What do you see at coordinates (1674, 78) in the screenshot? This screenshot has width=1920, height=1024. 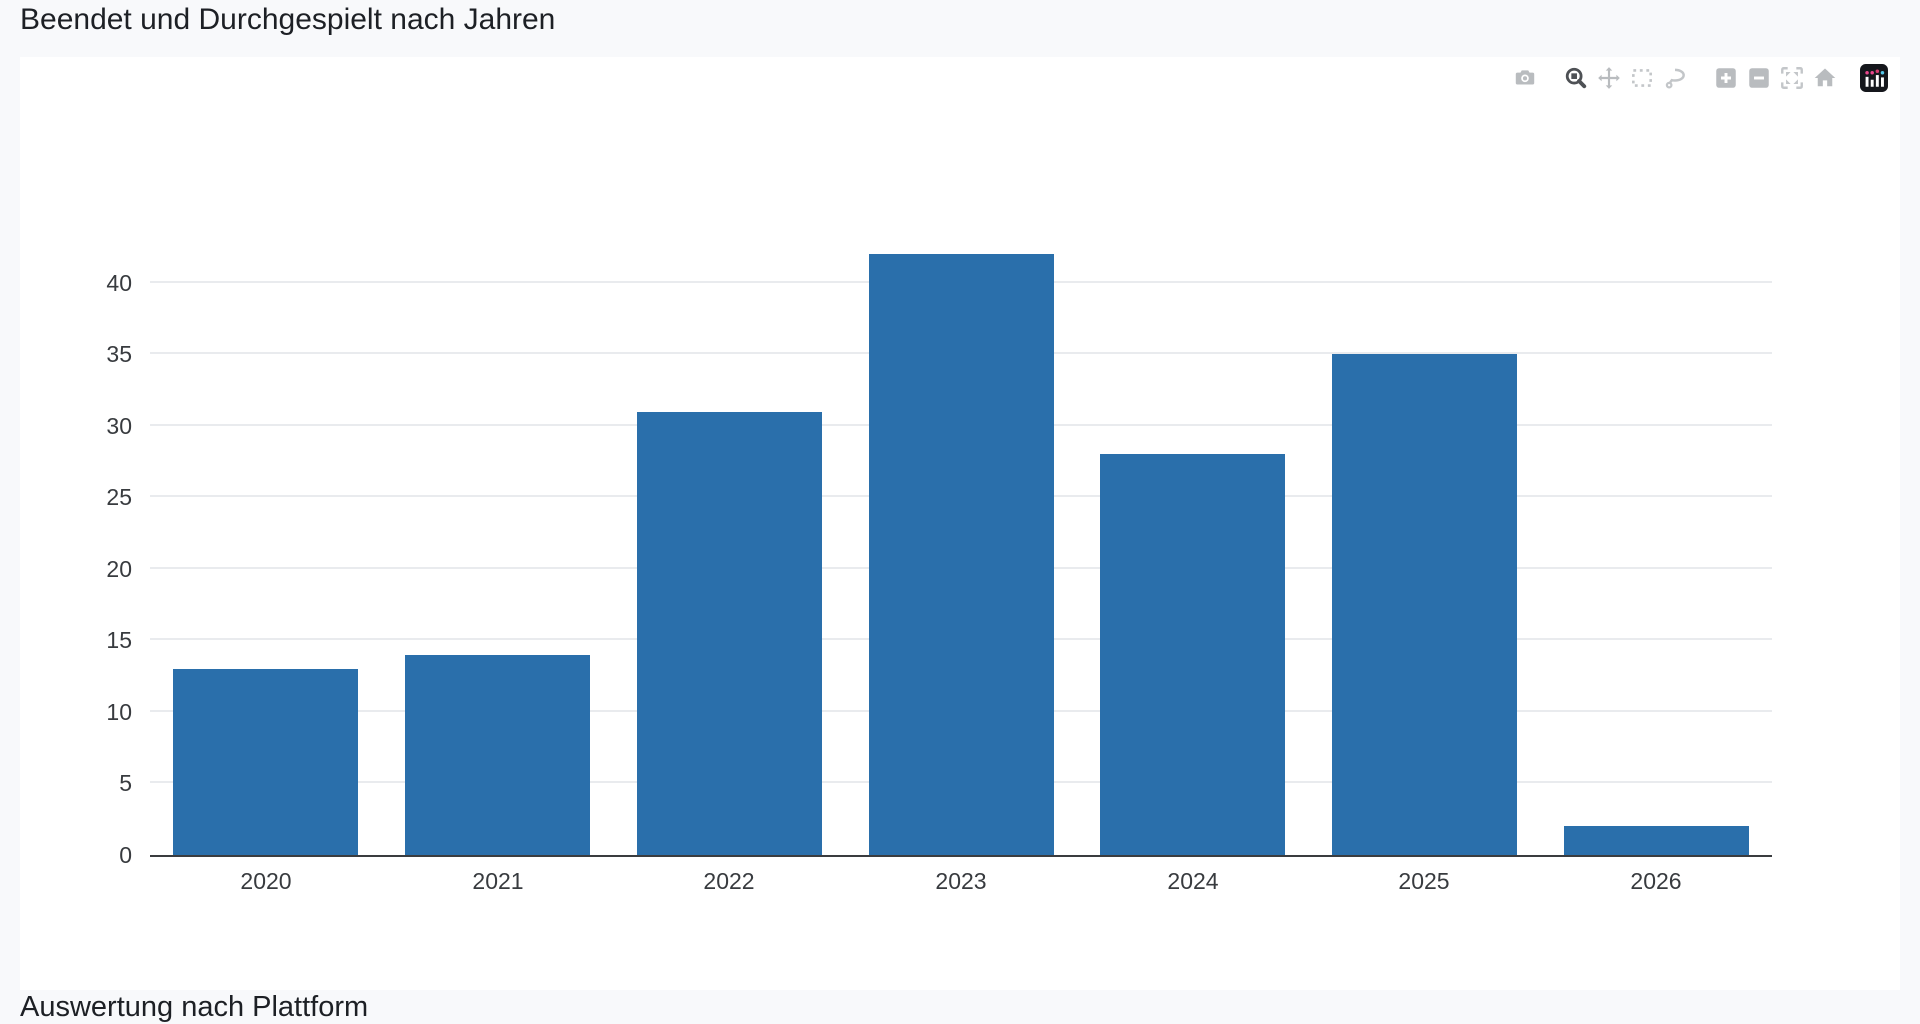 I see `lasso-select-icon` at bounding box center [1674, 78].